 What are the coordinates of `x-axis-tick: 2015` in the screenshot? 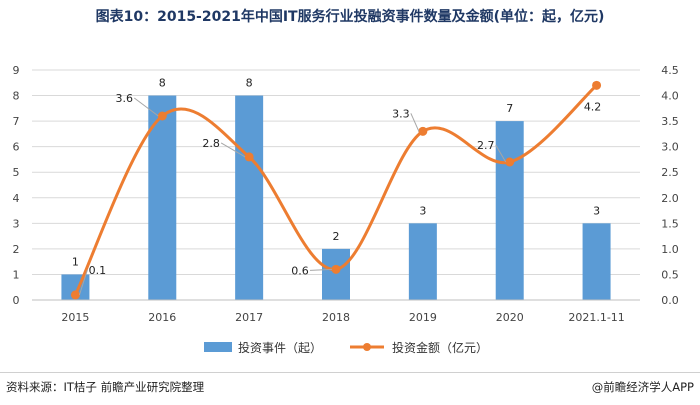 It's located at (75, 317).